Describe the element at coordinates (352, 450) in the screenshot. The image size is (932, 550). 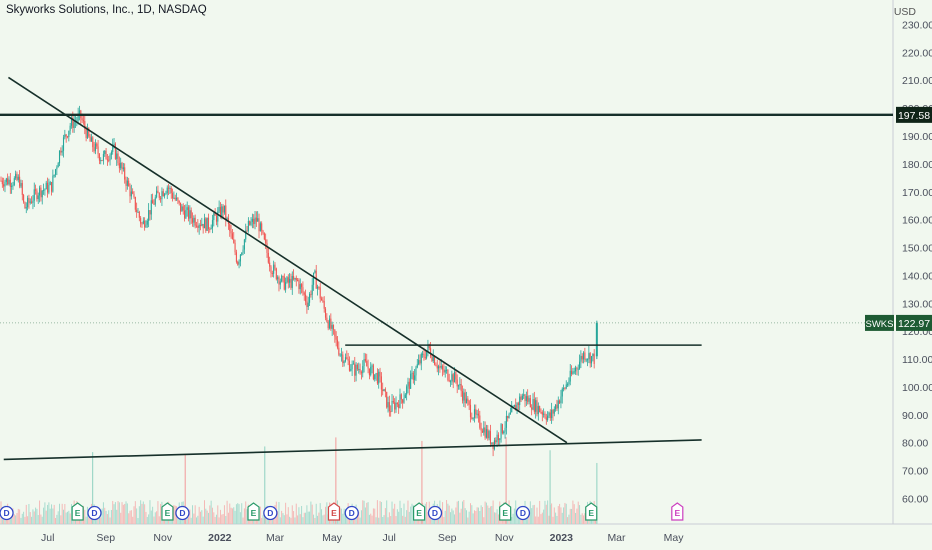
I see `ascending-support-trendline` at that location.